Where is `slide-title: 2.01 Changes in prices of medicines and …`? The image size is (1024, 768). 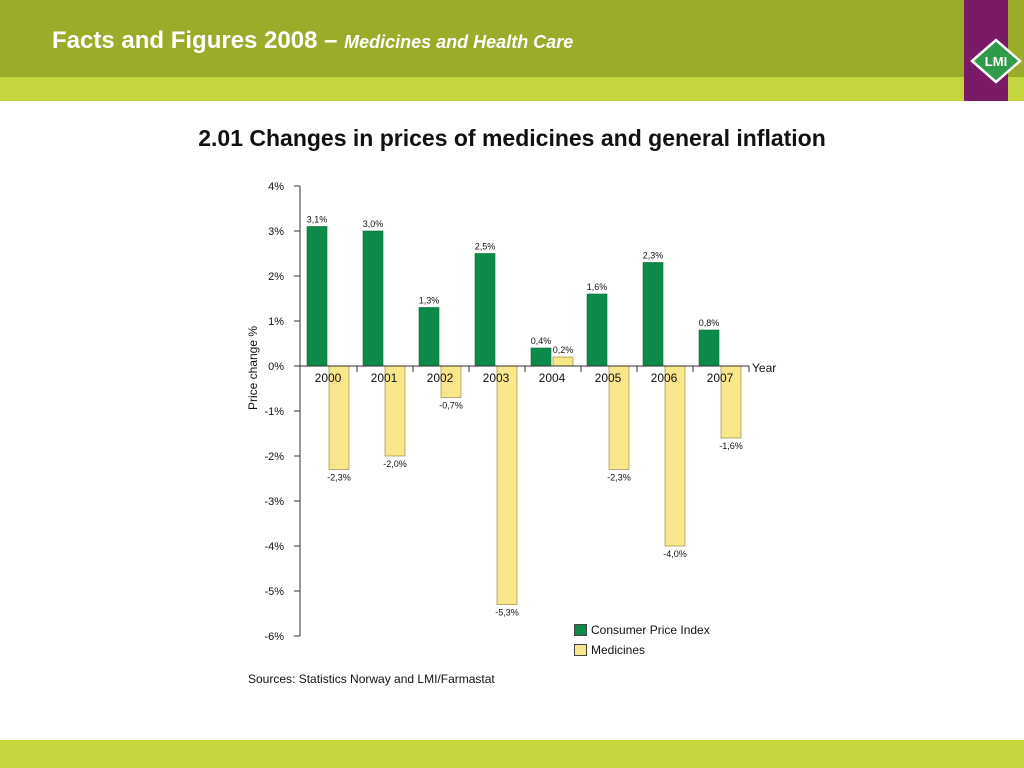
slide-title: 2.01 Changes in prices of medicines and … is located at coordinates (512, 138).